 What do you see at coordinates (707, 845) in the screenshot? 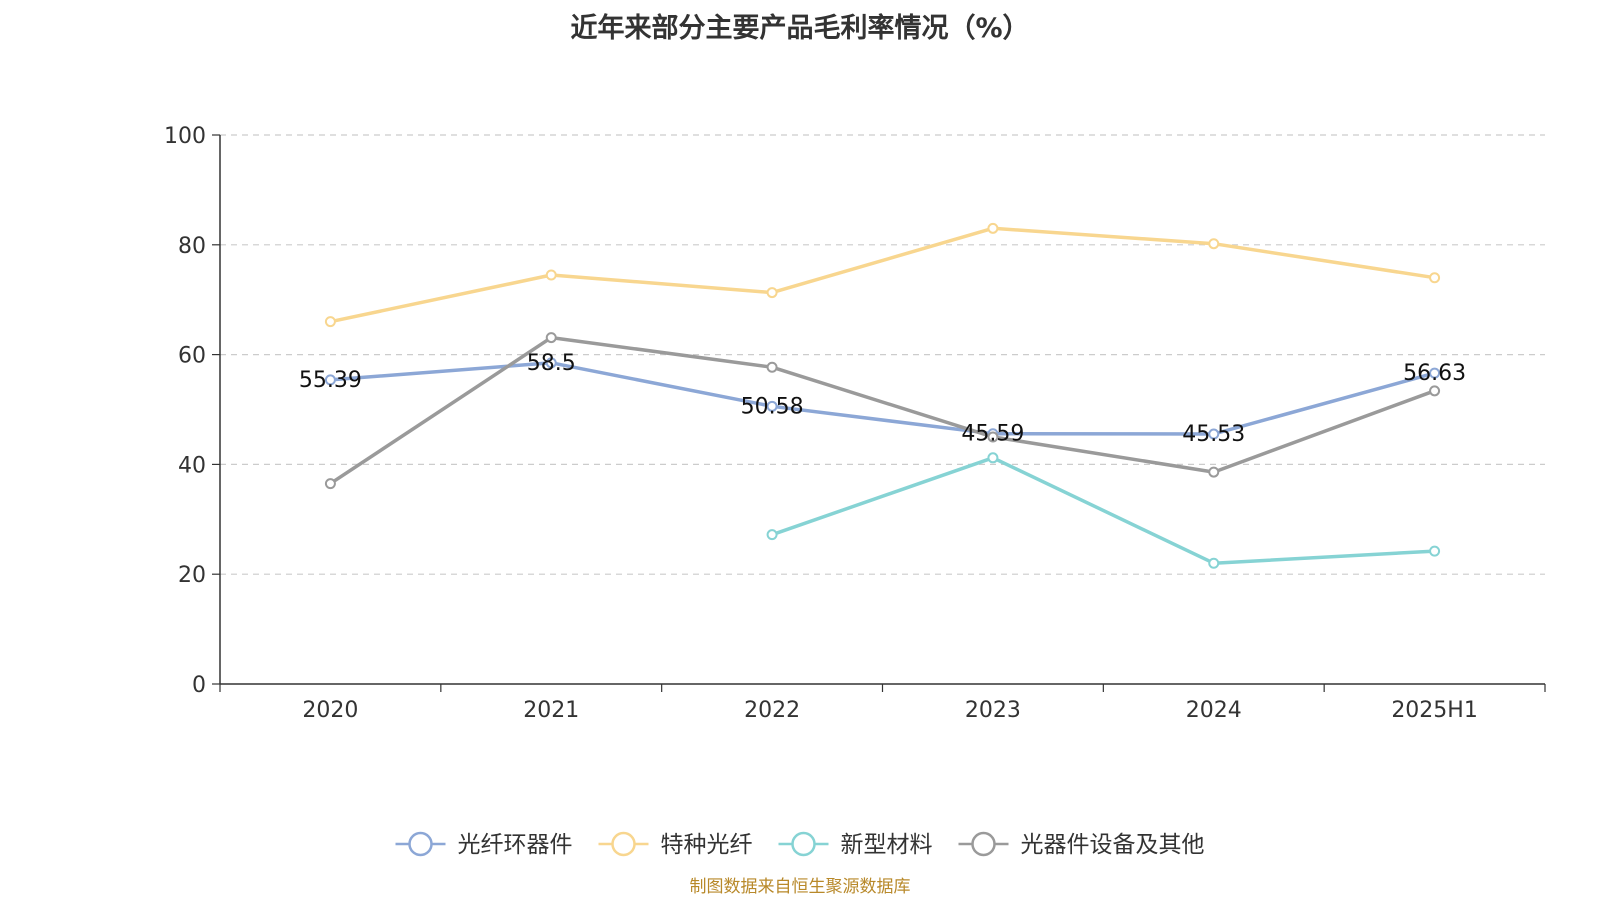
I see `legend-label: 特种光纤` at bounding box center [707, 845].